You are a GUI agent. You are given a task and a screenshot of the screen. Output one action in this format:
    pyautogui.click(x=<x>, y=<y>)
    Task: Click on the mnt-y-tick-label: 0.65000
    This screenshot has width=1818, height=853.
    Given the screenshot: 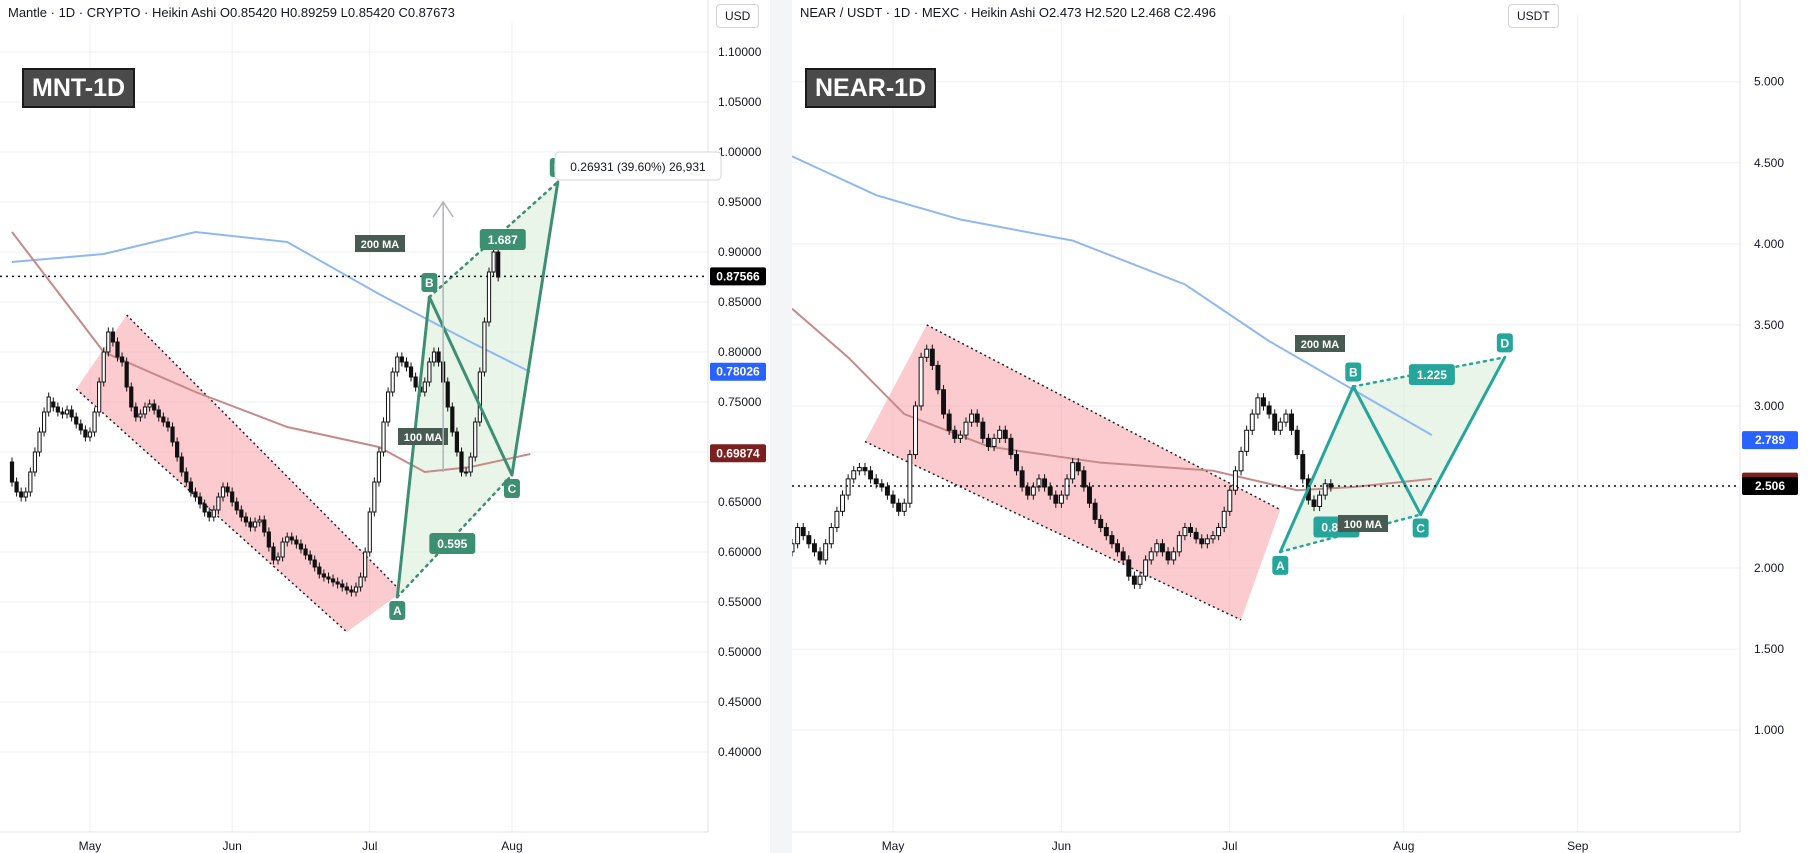 What is the action you would take?
    pyautogui.click(x=740, y=502)
    